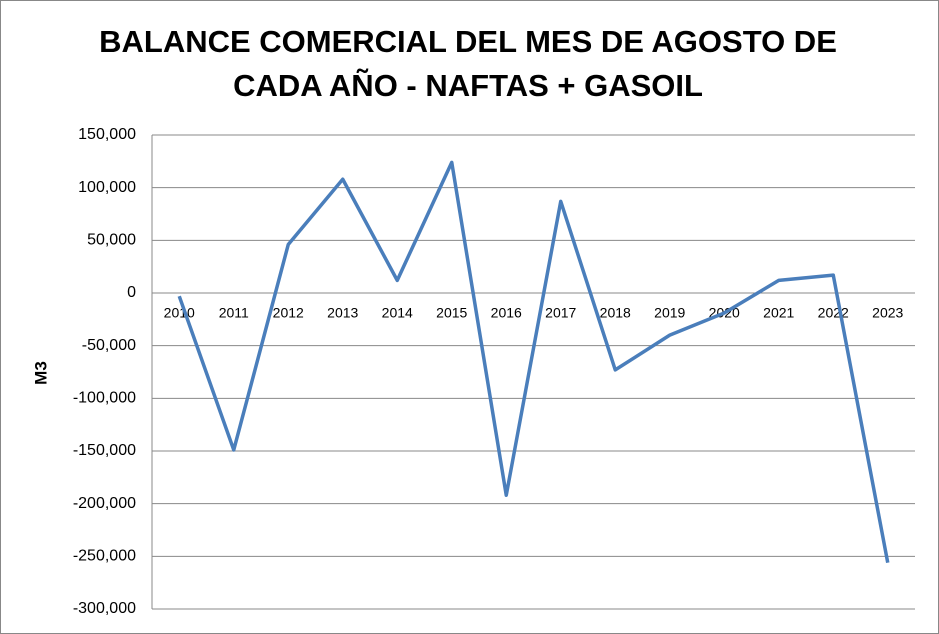 The width and height of the screenshot is (939, 634). What do you see at coordinates (506, 313) in the screenshot?
I see `x-tick-label: 2016` at bounding box center [506, 313].